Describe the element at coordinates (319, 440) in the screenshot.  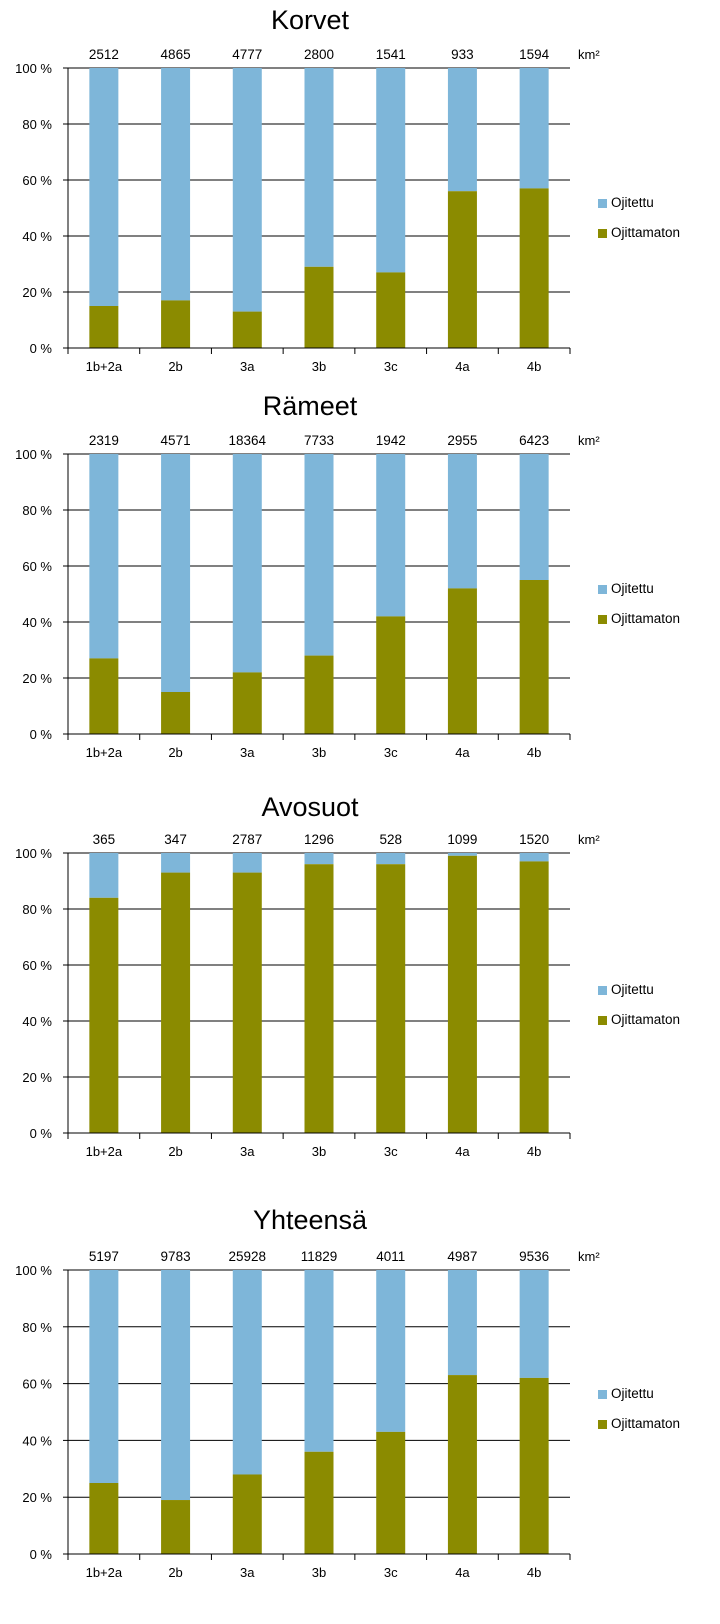
I see `total-label: 7733` at that location.